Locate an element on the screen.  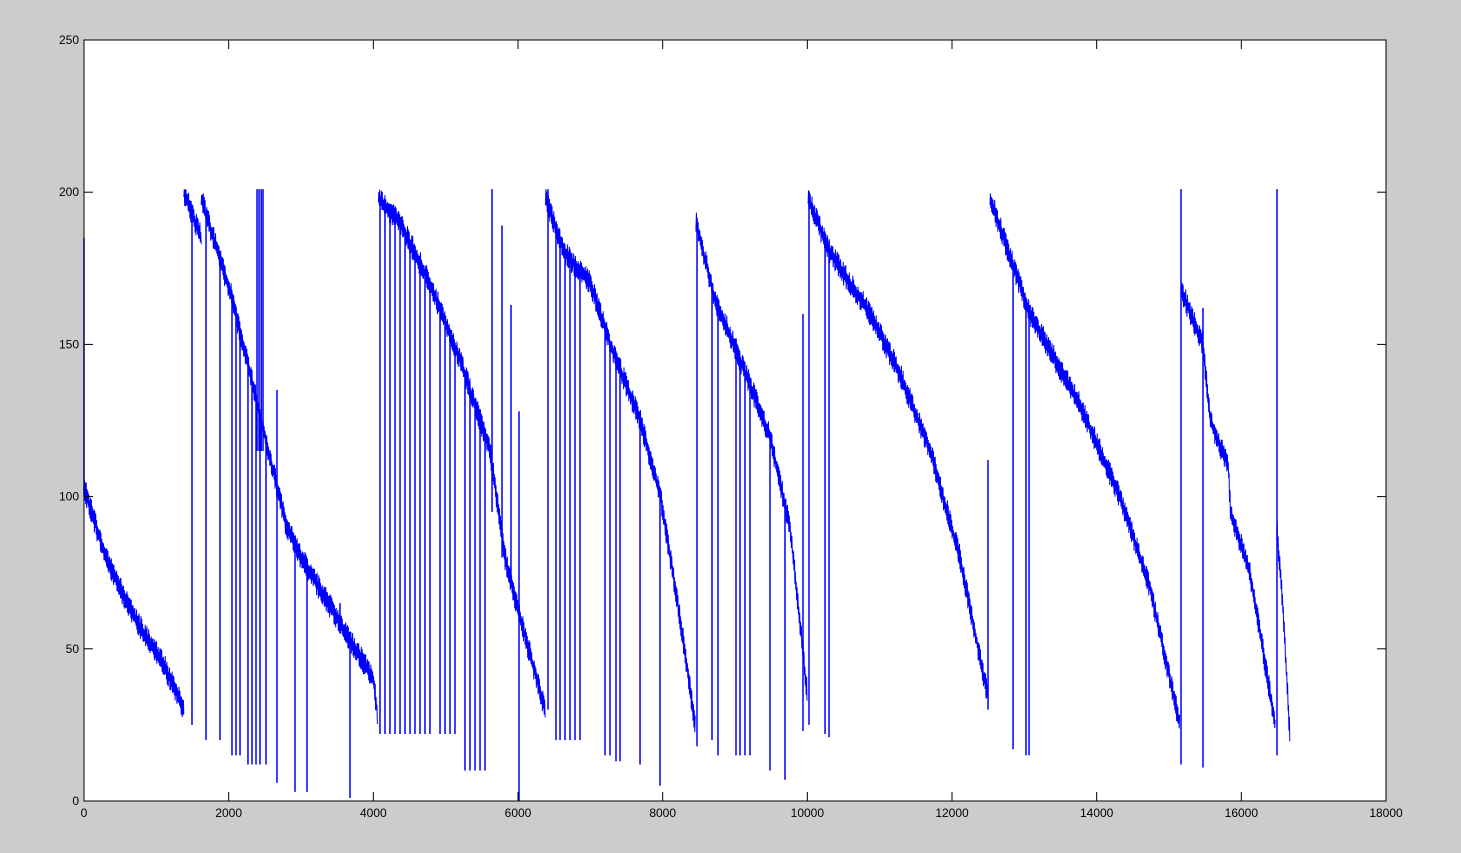
x-tick-label: 4000 is located at coordinates (373, 813).